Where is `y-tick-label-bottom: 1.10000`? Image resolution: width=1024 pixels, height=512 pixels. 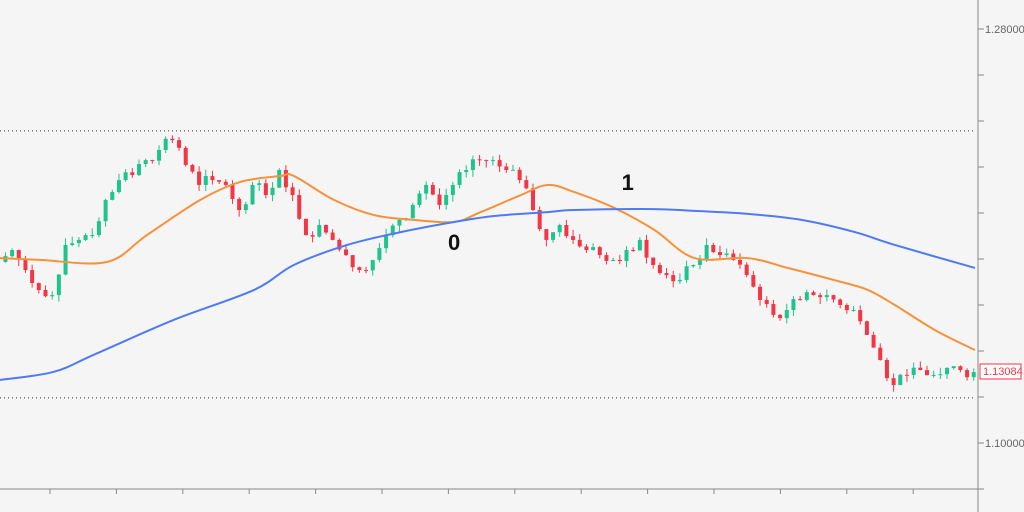
y-tick-label-bottom: 1.10000 is located at coordinates (1004, 444).